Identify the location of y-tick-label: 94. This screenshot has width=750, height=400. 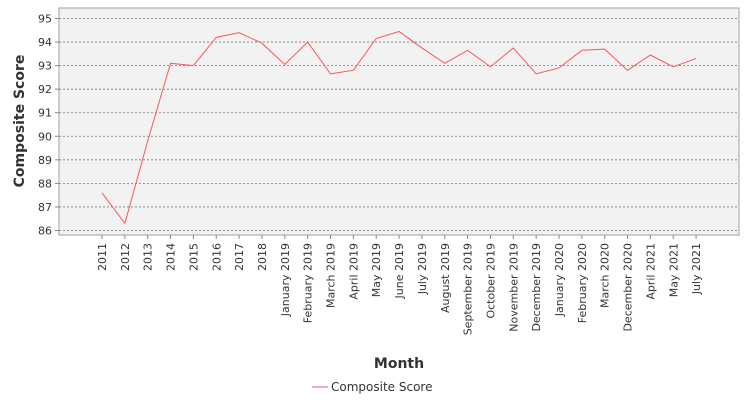
(45, 42).